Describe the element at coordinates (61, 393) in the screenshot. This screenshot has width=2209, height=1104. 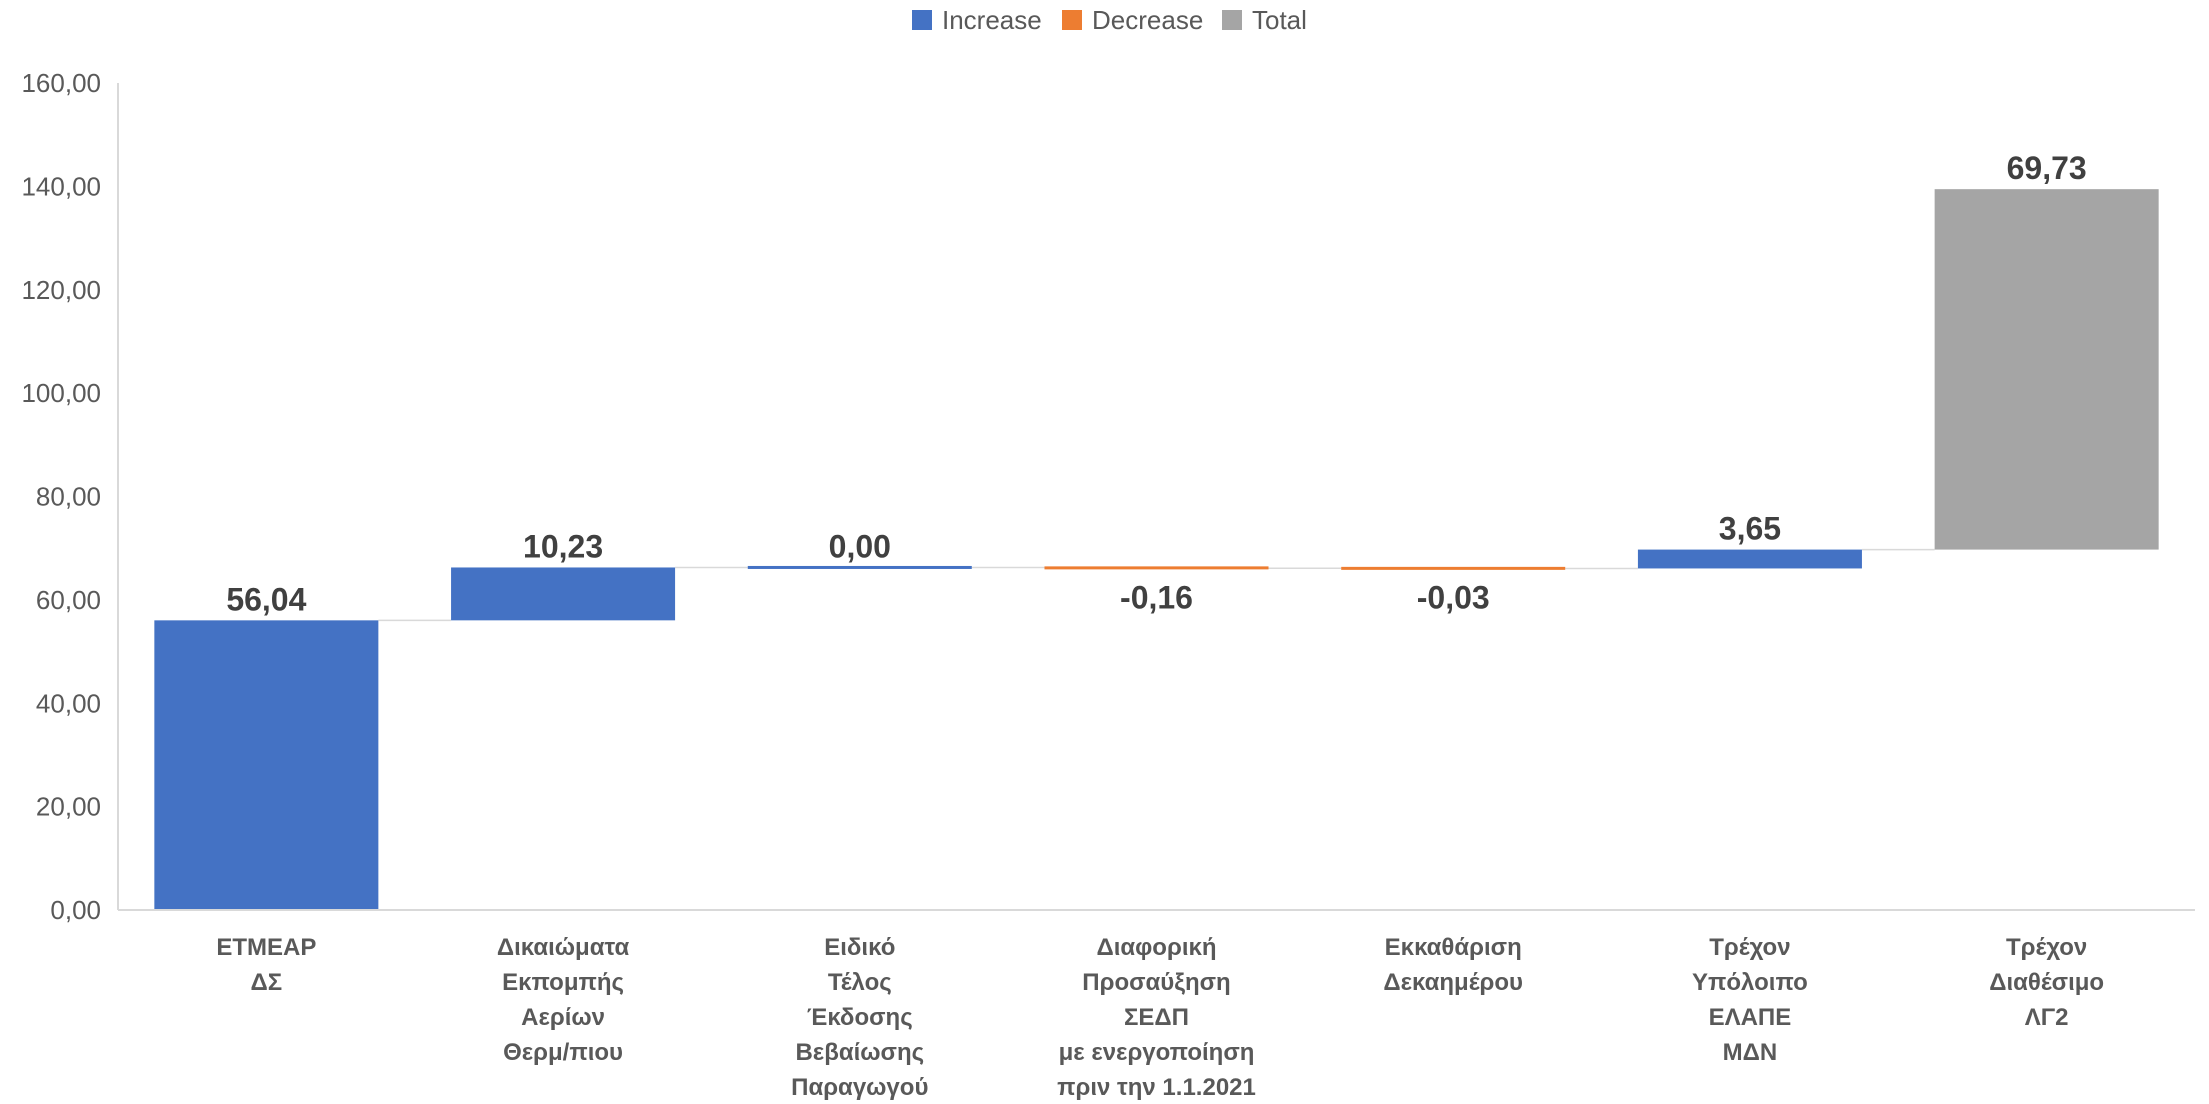
I see `y-tick-label: 100,00` at that location.